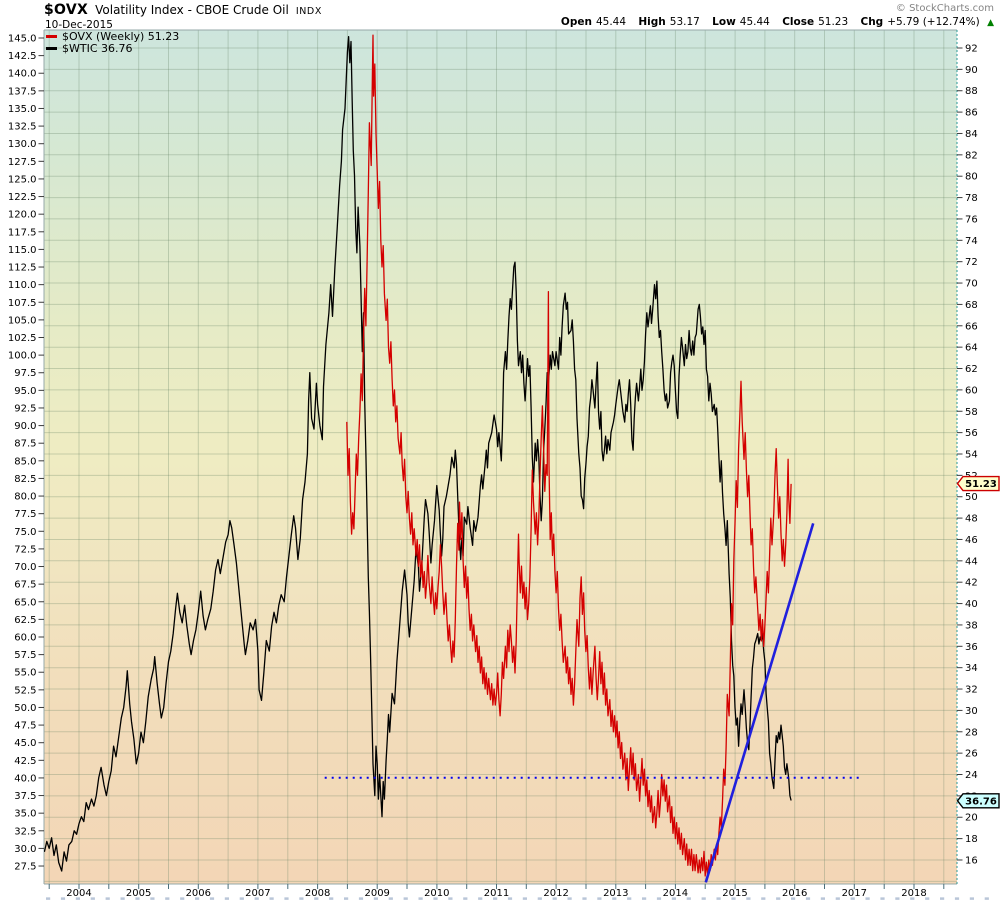  I want to click on svg-text: 60.0, so click(25, 637).